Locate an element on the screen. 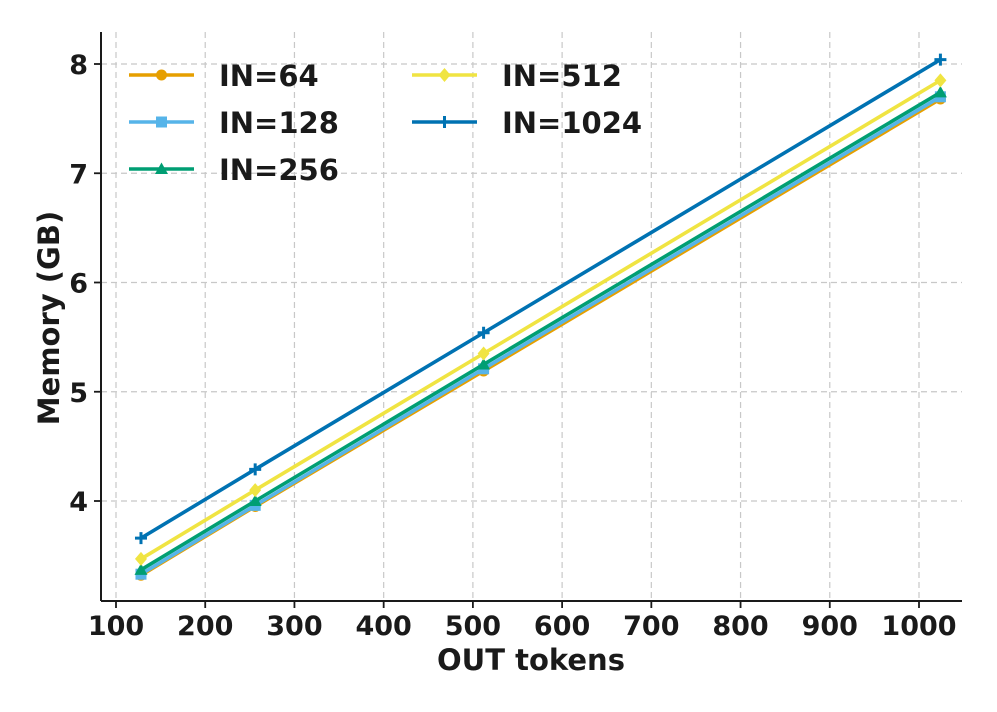 This screenshot has width=997, height=712. legend-item: IN=256 is located at coordinates (234, 170).